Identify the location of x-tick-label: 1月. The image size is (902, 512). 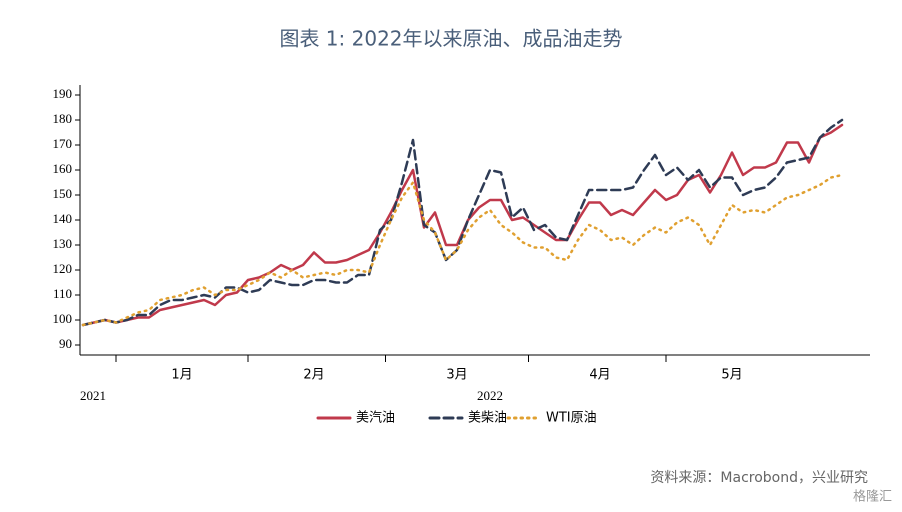
(181, 375).